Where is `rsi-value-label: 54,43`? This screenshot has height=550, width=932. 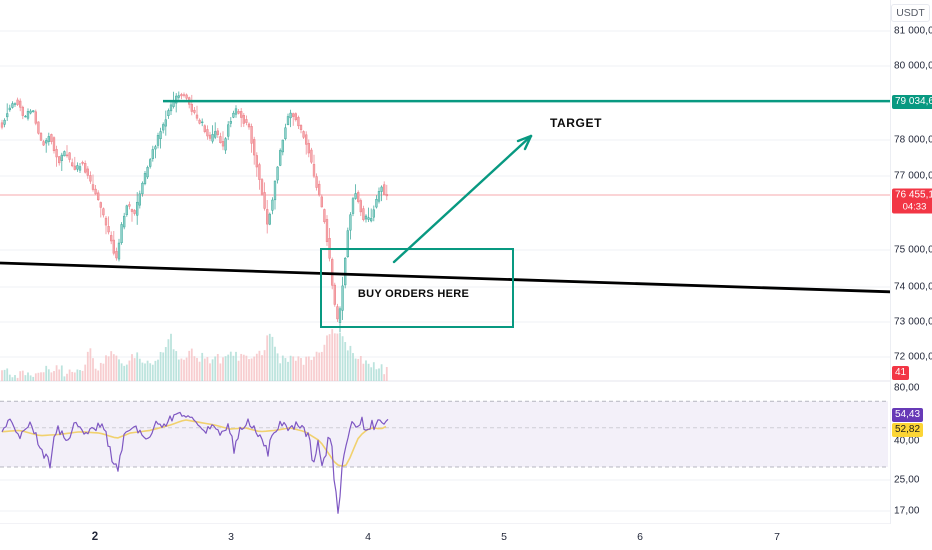 rsi-value-label: 54,43 is located at coordinates (908, 415).